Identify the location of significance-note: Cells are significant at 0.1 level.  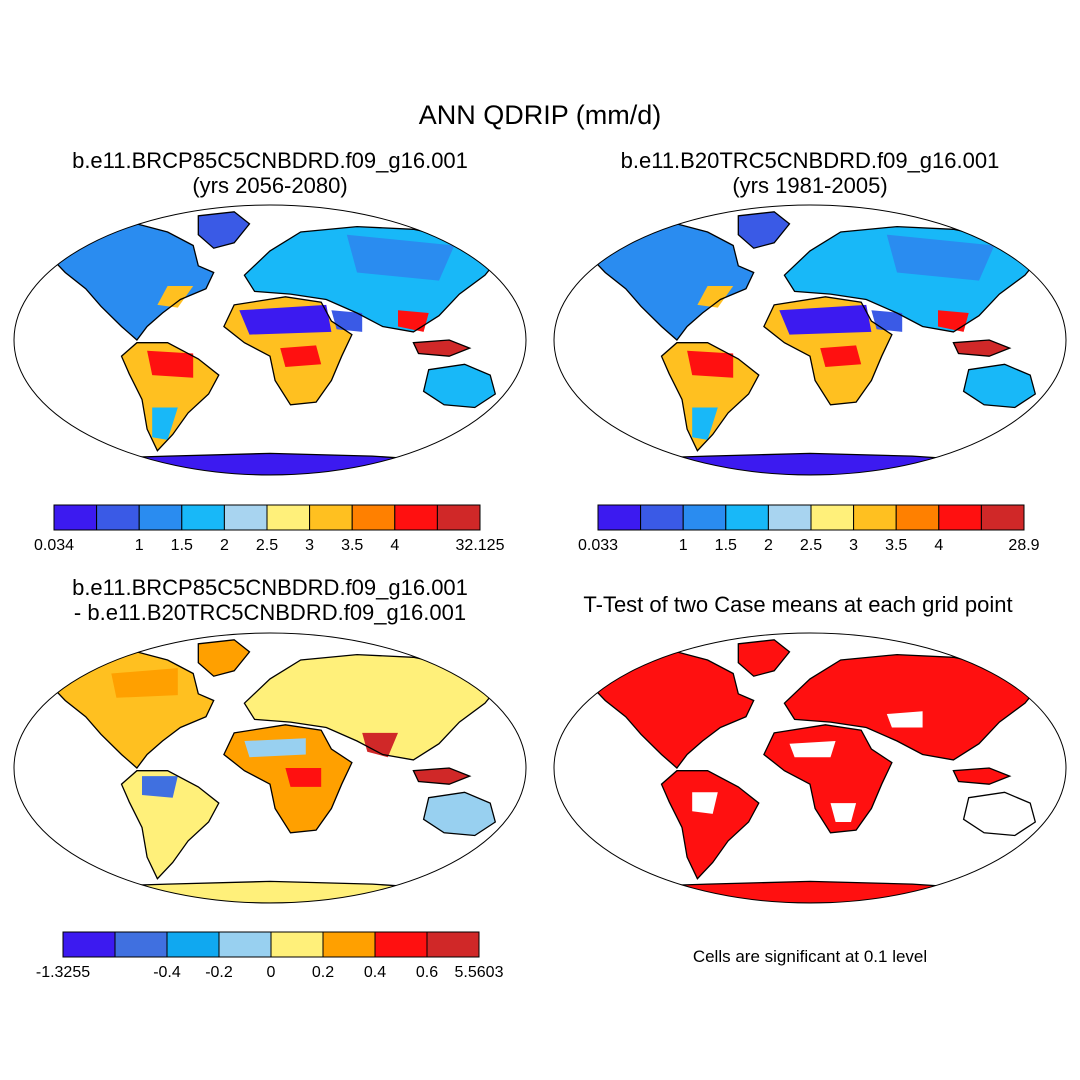
(810, 956).